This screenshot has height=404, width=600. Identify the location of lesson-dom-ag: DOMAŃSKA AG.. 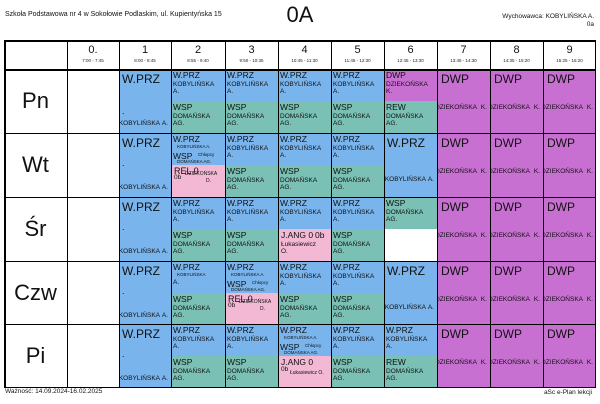
(194, 161).